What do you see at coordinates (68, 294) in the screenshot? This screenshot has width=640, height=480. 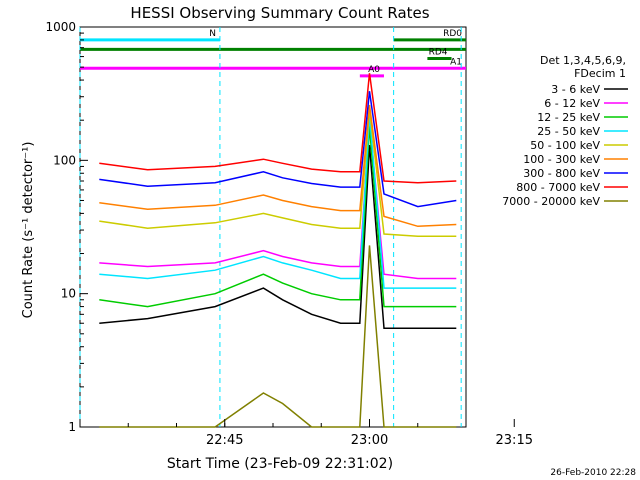 I see `y-tick-label: 10` at bounding box center [68, 294].